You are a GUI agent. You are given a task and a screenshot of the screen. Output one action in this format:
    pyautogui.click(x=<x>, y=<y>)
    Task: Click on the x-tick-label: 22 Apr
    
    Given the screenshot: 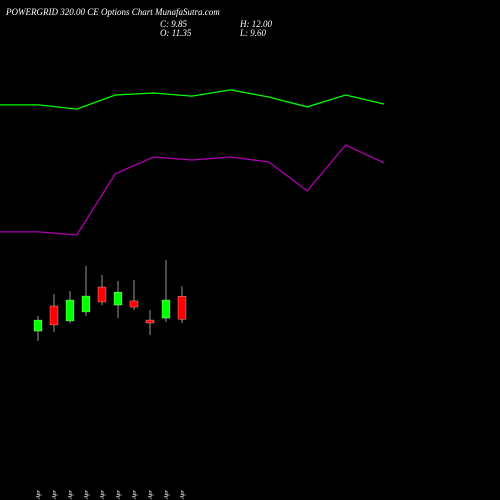 What is the action you would take?
    pyautogui.click(x=119, y=494)
    